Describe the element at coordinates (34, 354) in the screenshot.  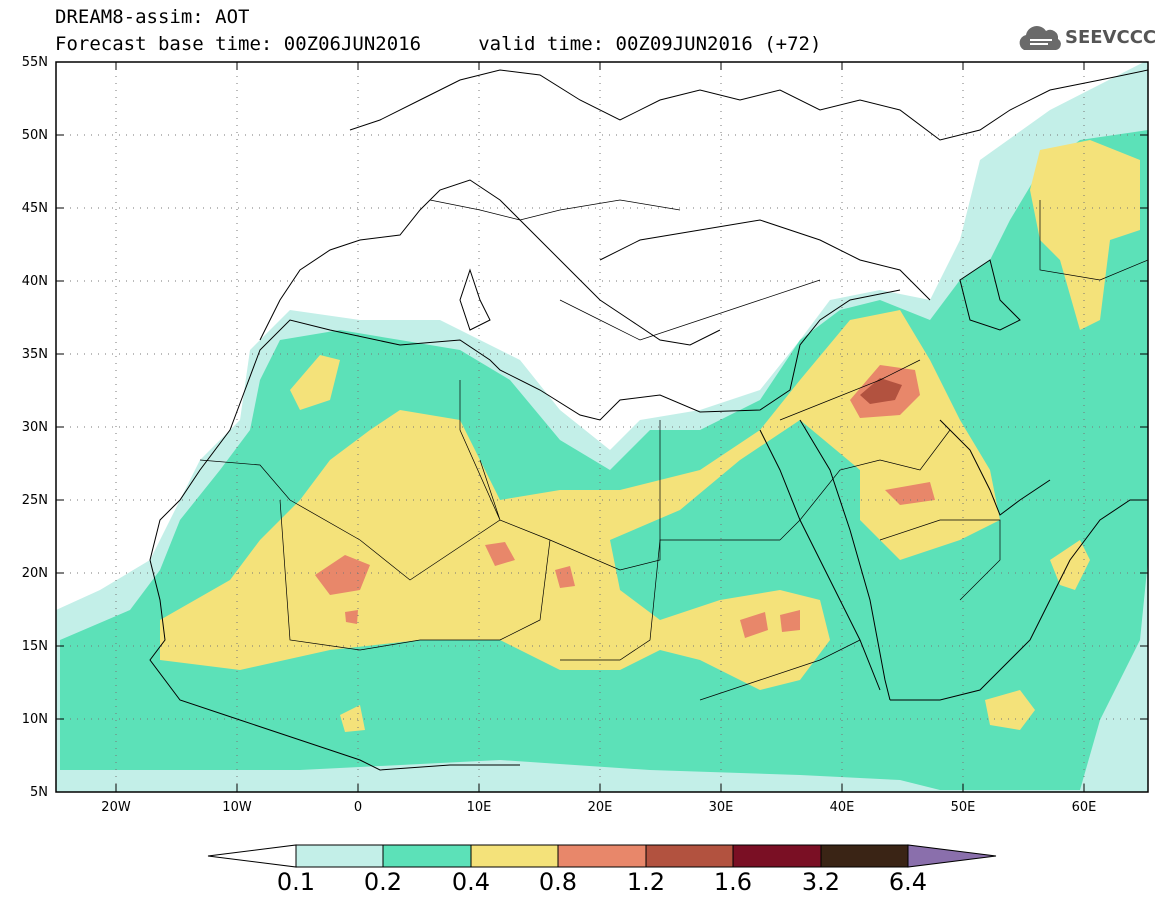
I see `lat-label: 35N` at that location.